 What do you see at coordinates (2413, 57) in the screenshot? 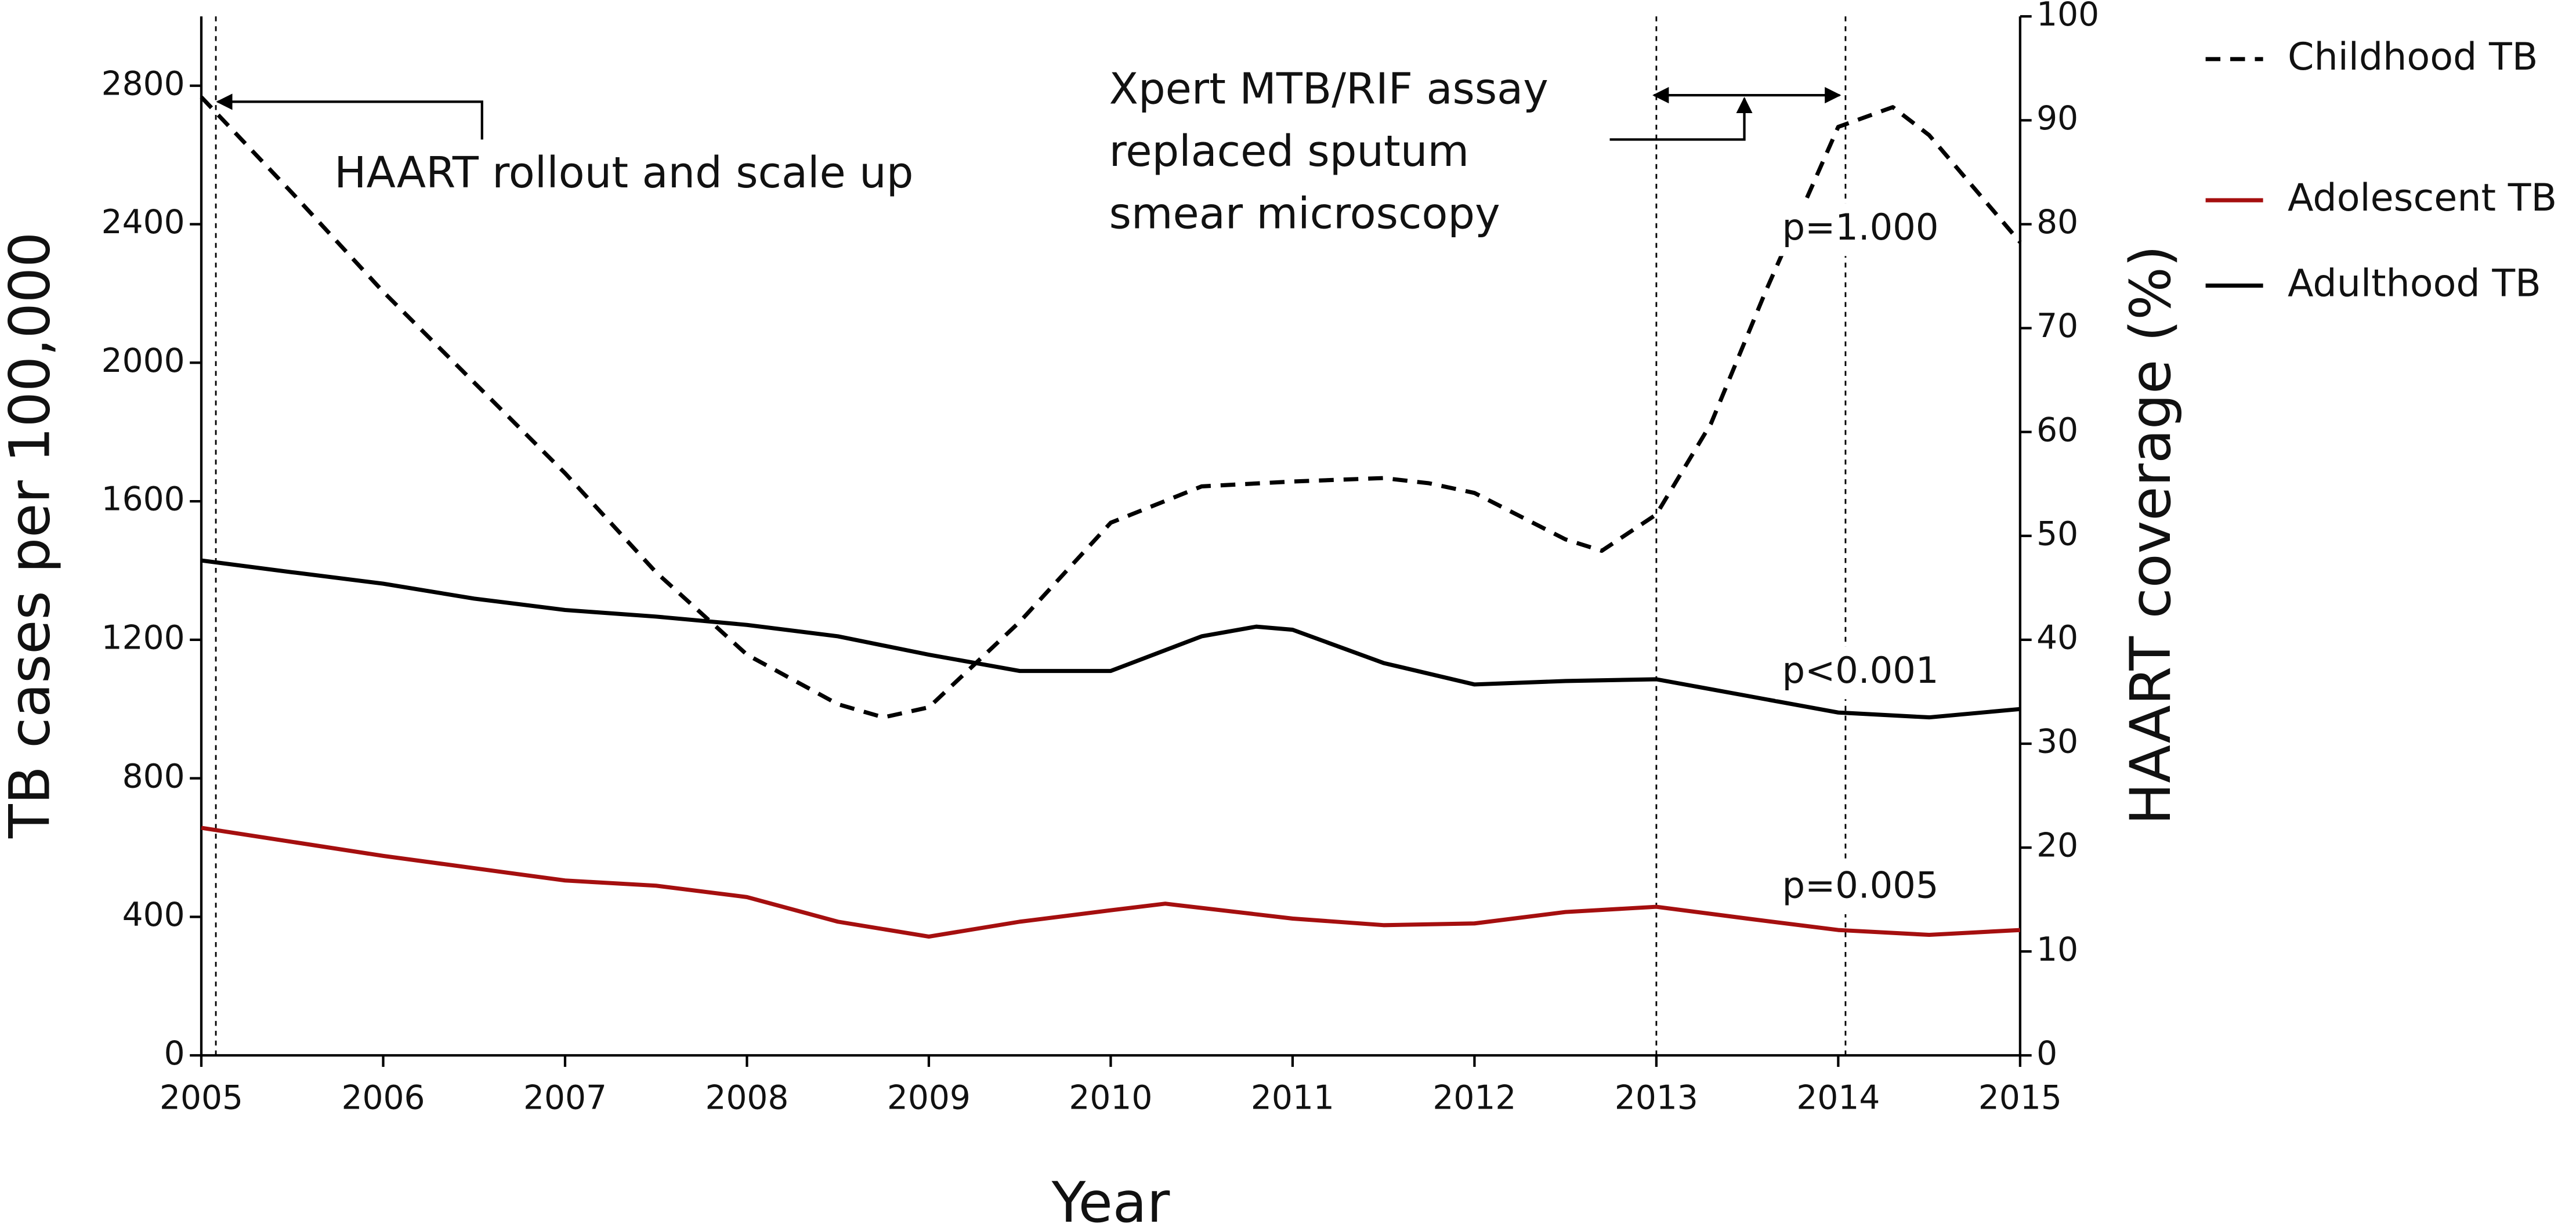
I see `legend-label: Childhood TB` at bounding box center [2413, 57].